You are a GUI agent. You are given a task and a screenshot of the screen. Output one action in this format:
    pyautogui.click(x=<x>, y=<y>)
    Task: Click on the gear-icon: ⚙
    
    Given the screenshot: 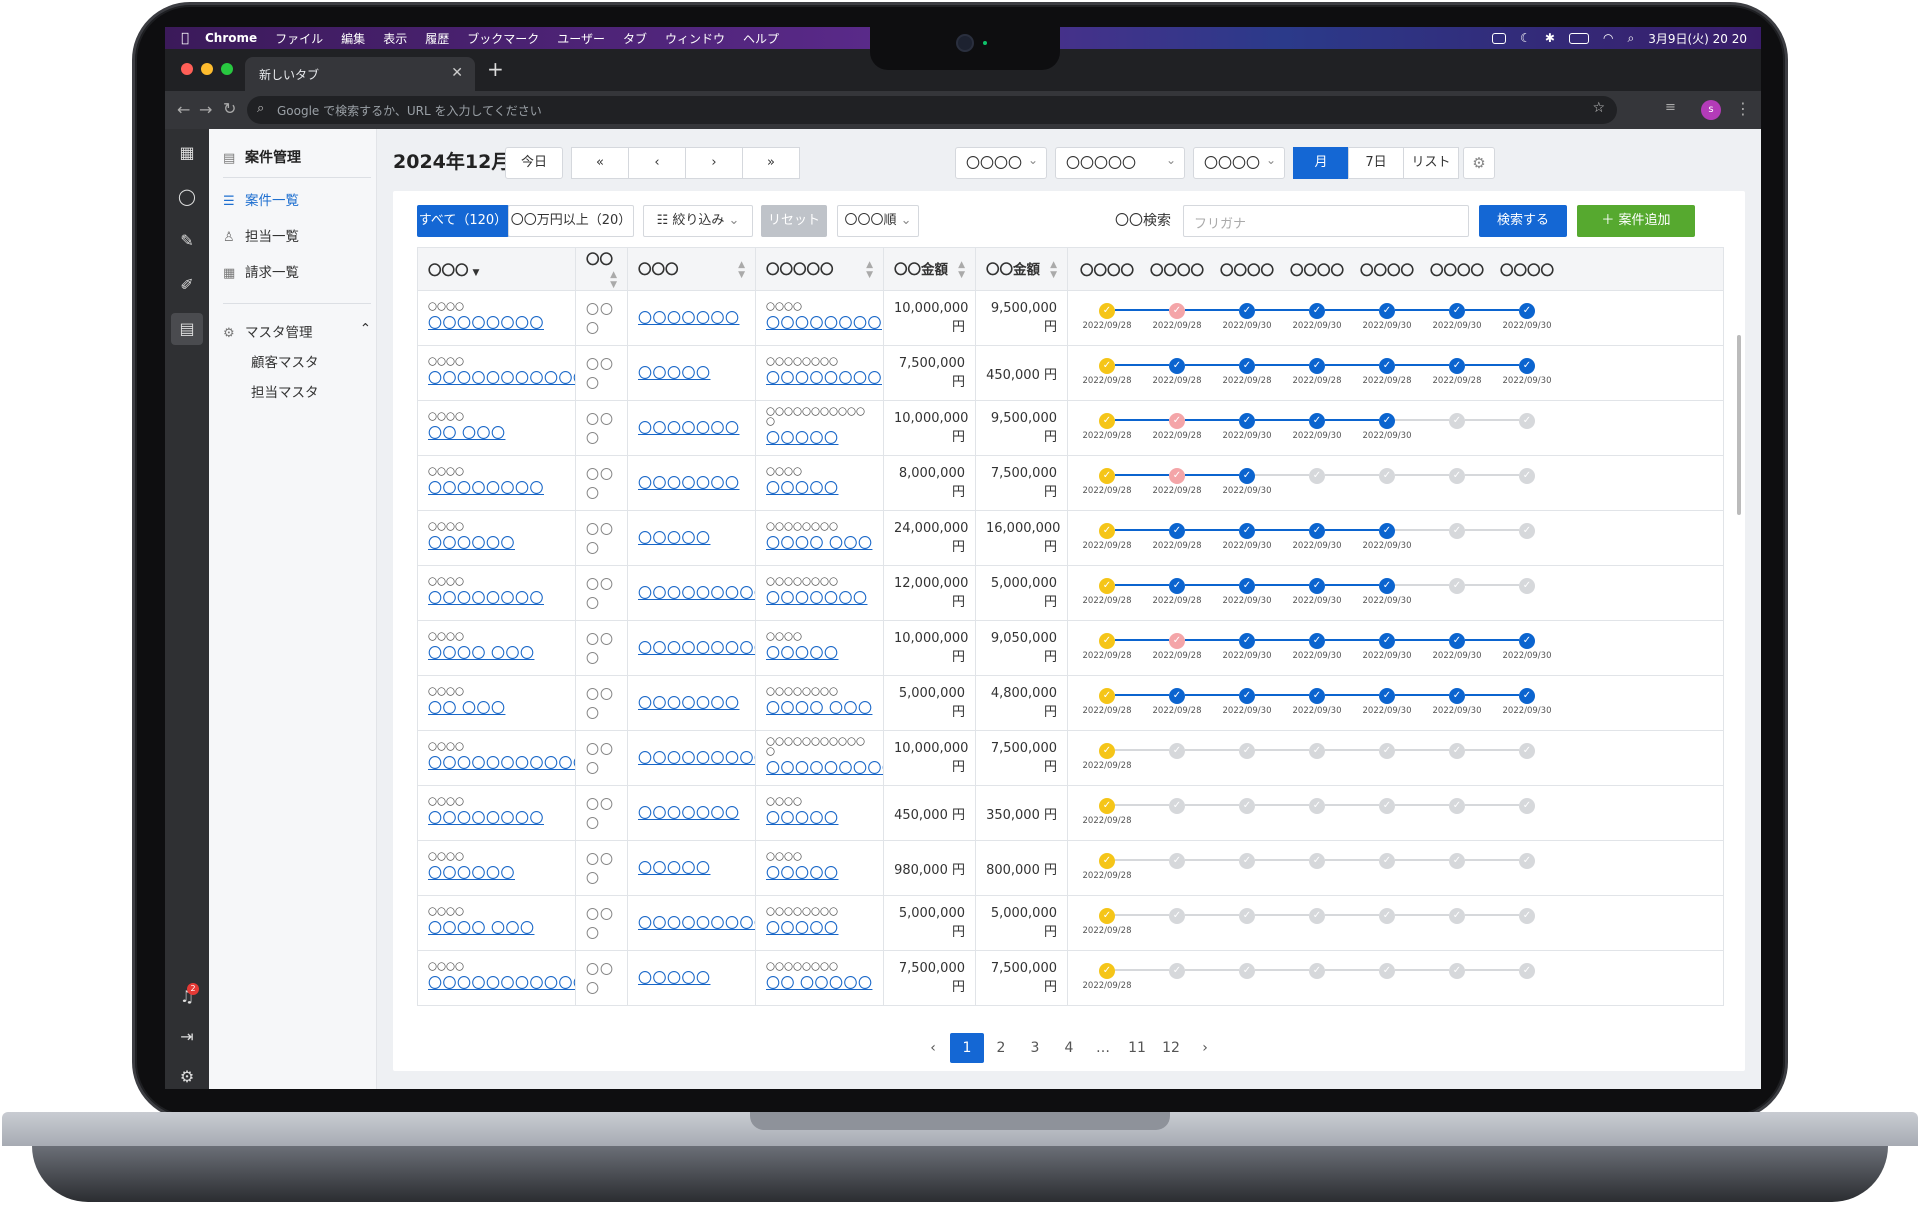 What is the action you would take?
    pyautogui.click(x=187, y=1076)
    